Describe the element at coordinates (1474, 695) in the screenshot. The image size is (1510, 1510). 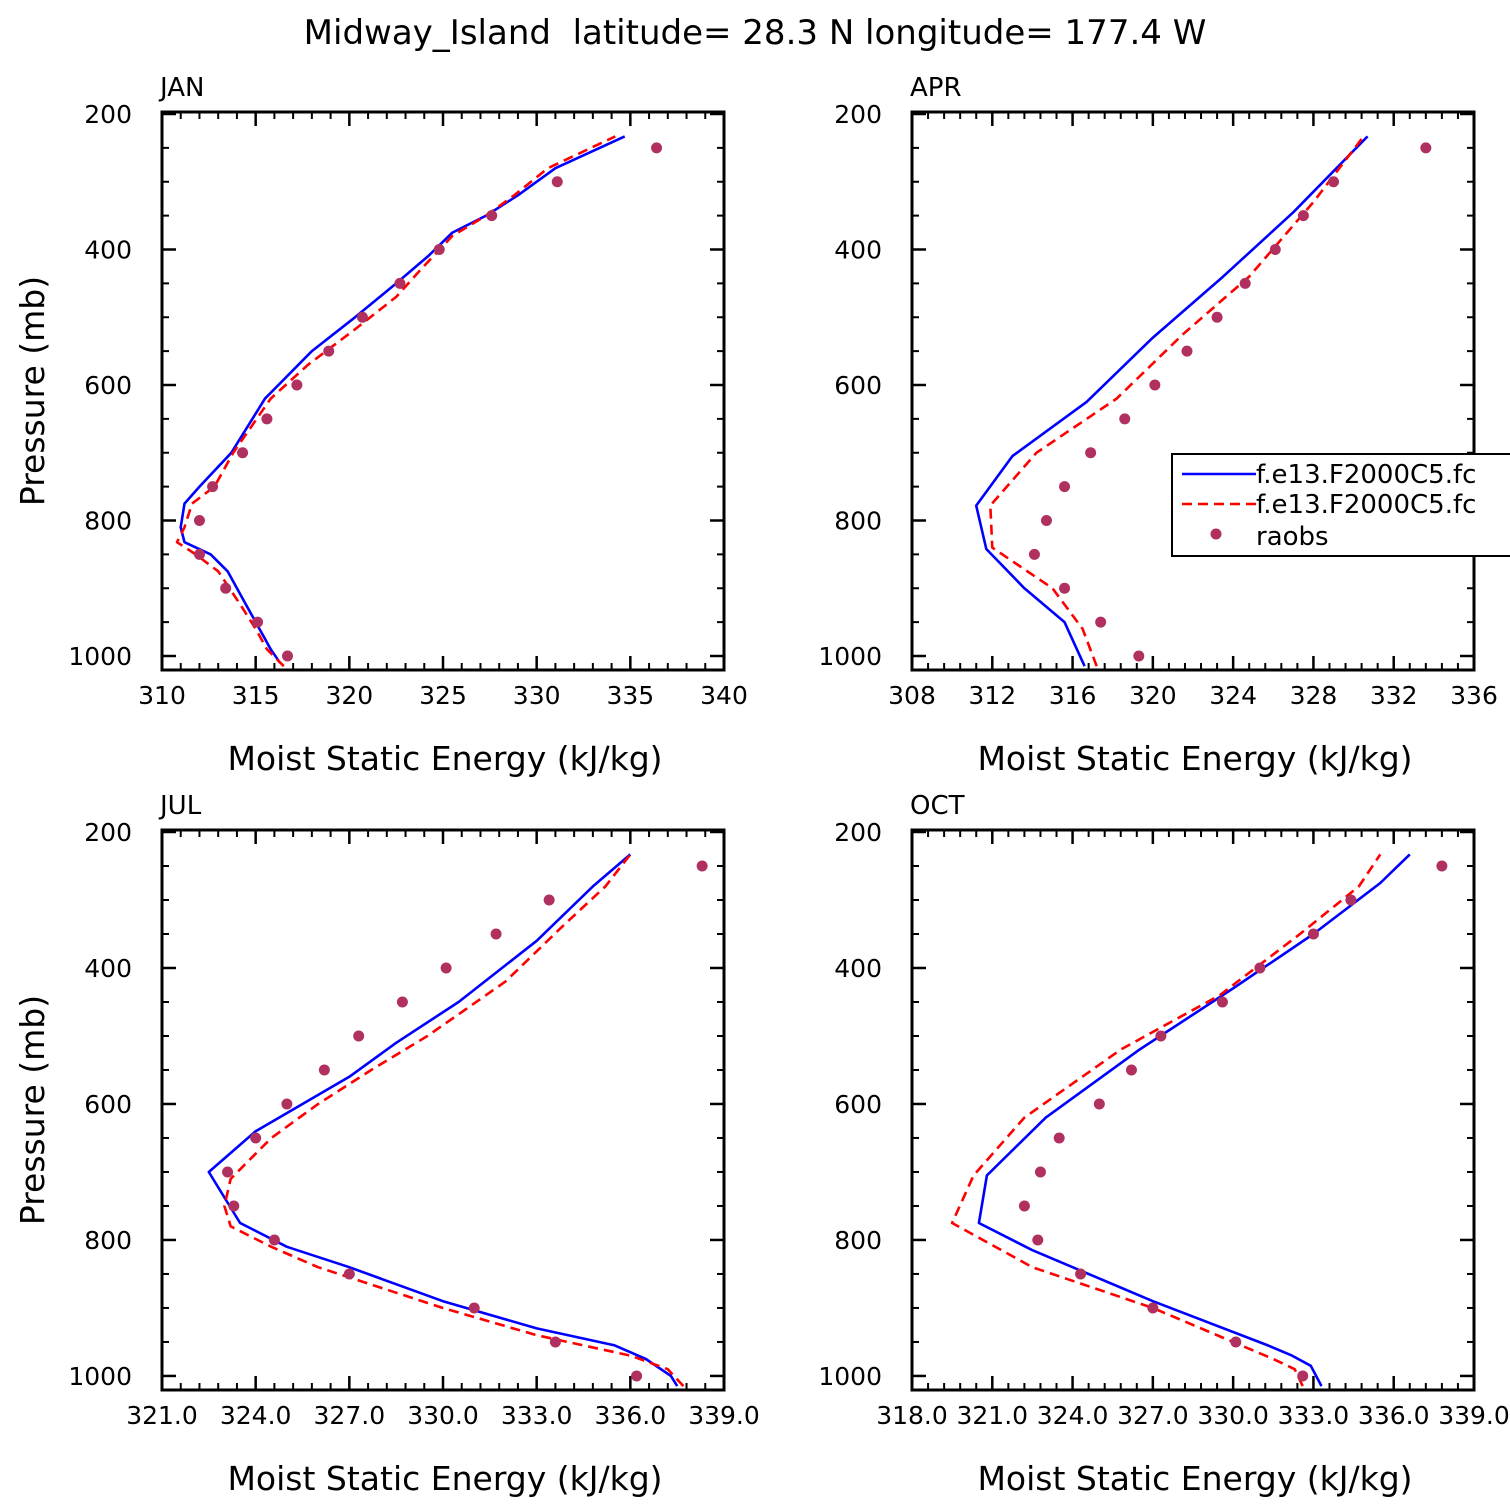
I see `x-tick-label: 336` at that location.